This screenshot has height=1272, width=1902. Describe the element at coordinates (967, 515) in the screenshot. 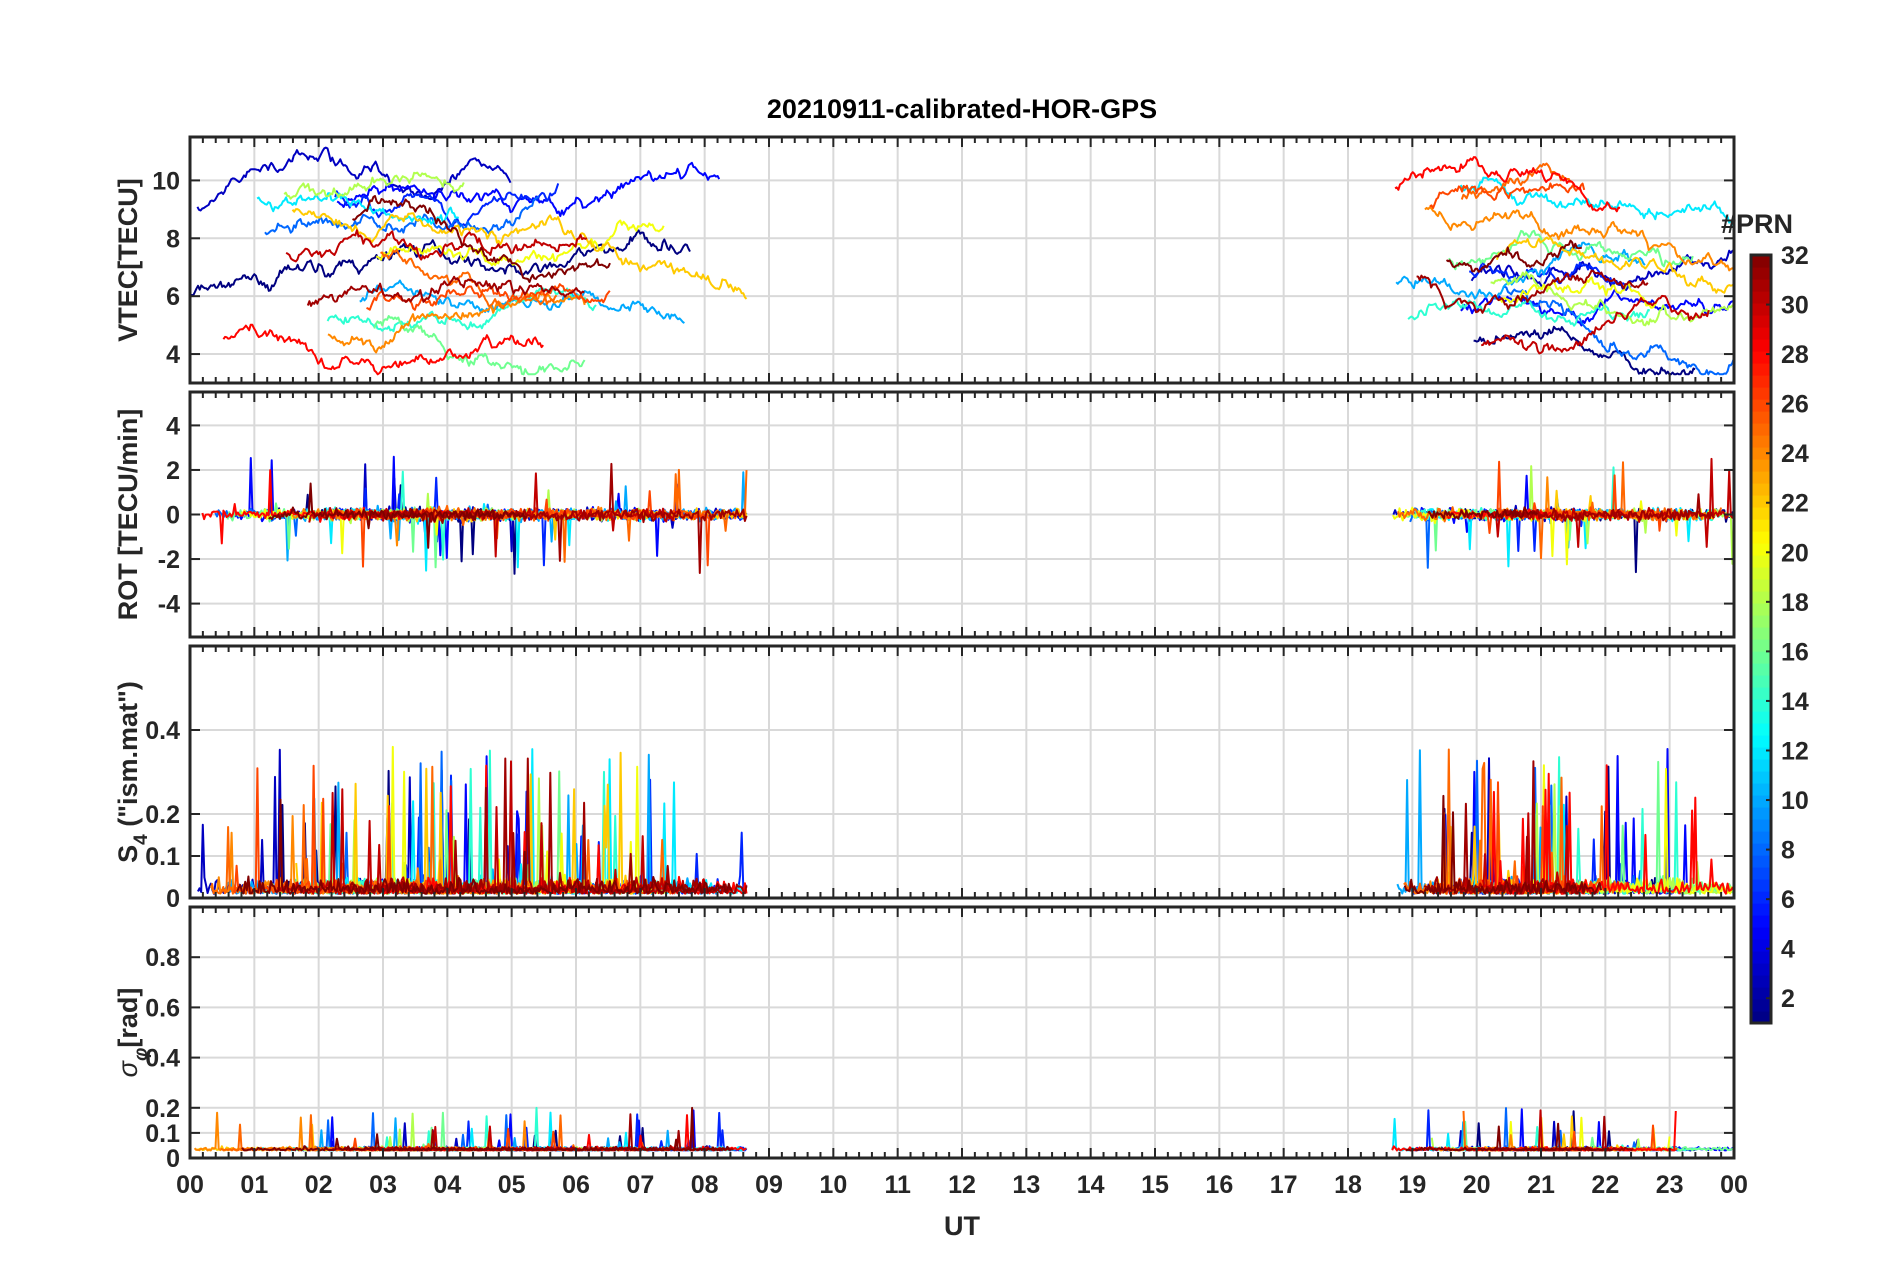

I see `traces-rot` at that location.